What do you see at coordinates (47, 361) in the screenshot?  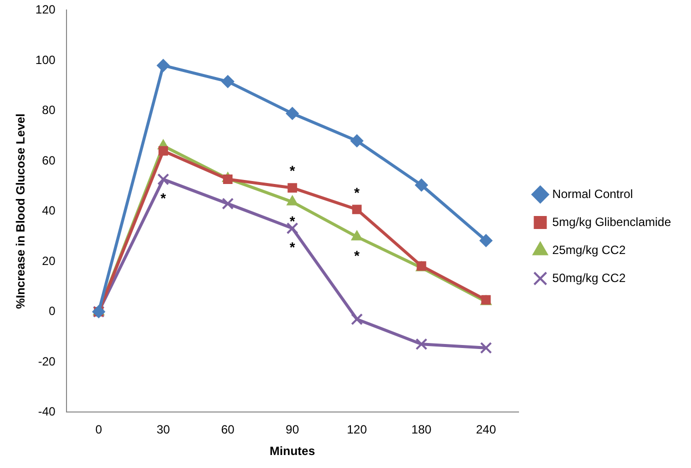 I see `y-tick-label: -20` at bounding box center [47, 361].